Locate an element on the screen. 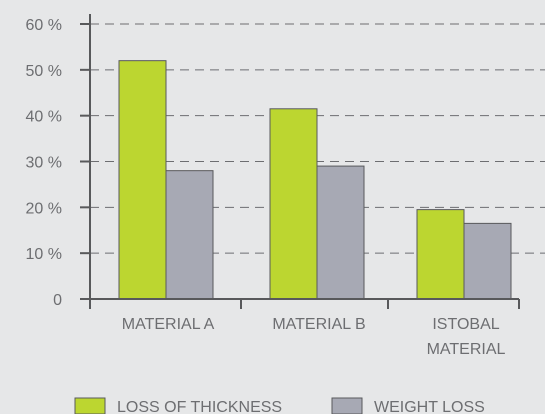 This screenshot has height=414, width=545. y-tick-label: 50 % is located at coordinates (44, 71).